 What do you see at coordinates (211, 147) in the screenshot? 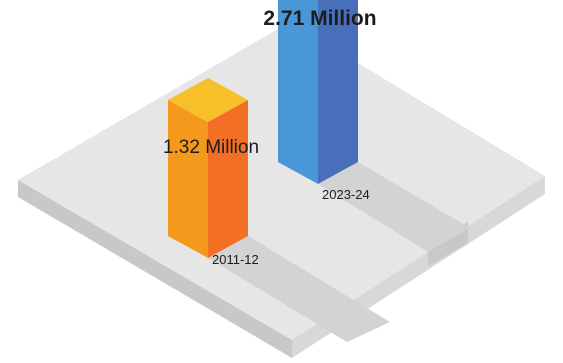
I see `data-label-2011-12: 1.32 Million` at bounding box center [211, 147].